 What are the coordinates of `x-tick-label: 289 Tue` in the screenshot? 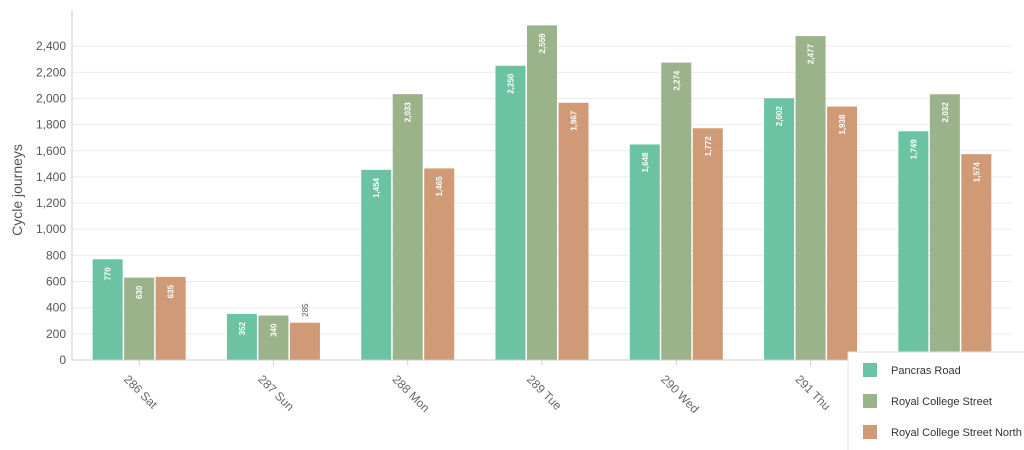 It's located at (544, 392).